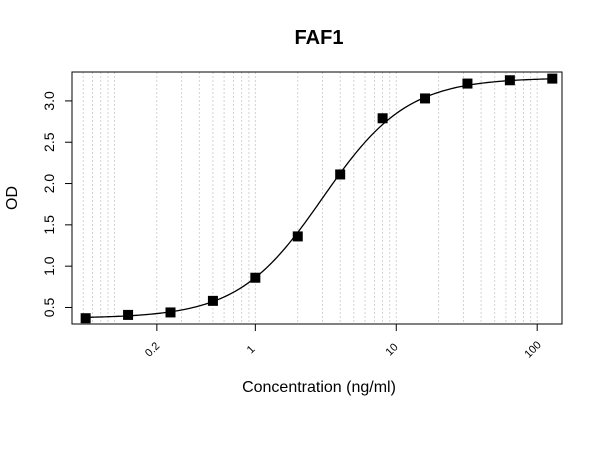 The image size is (600, 450). What do you see at coordinates (319, 387) in the screenshot?
I see `x-axis-label: Concentration (ng/ml)` at bounding box center [319, 387].